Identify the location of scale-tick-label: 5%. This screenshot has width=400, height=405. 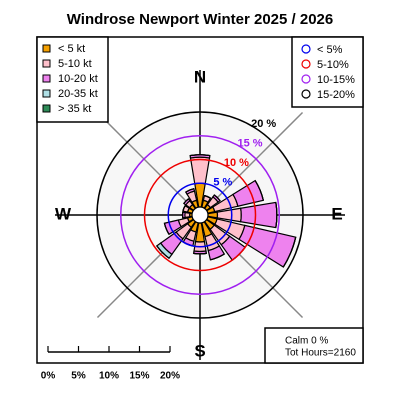
(78, 376).